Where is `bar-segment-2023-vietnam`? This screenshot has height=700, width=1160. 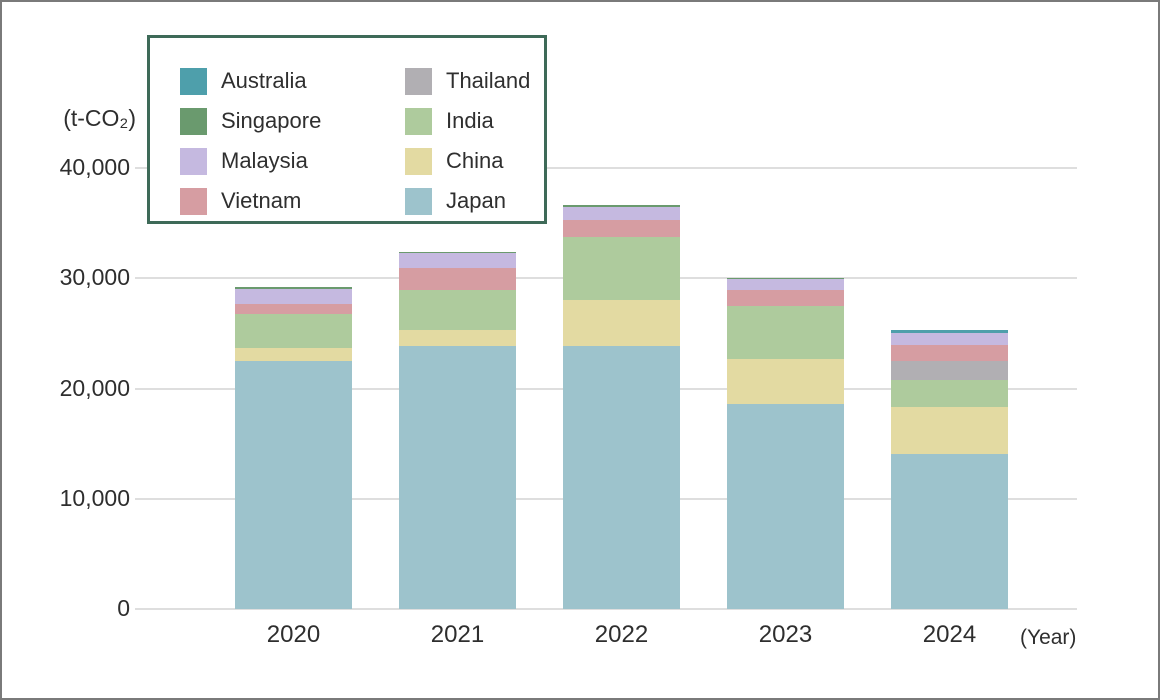 bar-segment-2023-vietnam is located at coordinates (785, 297).